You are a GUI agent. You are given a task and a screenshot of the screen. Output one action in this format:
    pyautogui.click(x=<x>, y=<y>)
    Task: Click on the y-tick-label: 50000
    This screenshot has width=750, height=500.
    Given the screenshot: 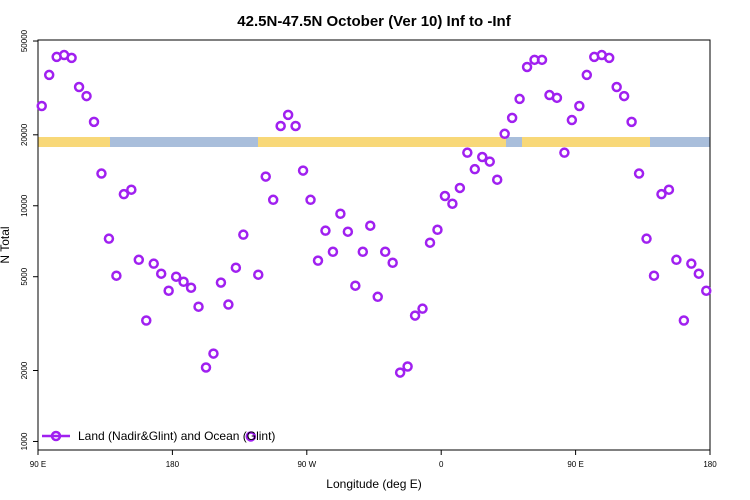 What is the action you would take?
    pyautogui.click(x=24, y=40)
    